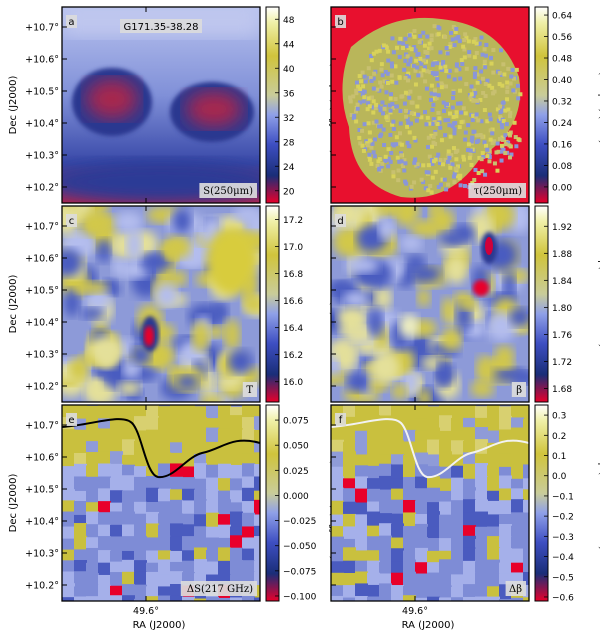 Image resolution: width=600 pixels, height=644 pixels. Describe the element at coordinates (228, 190) in the screenshot. I see `map-label-box` at that location.